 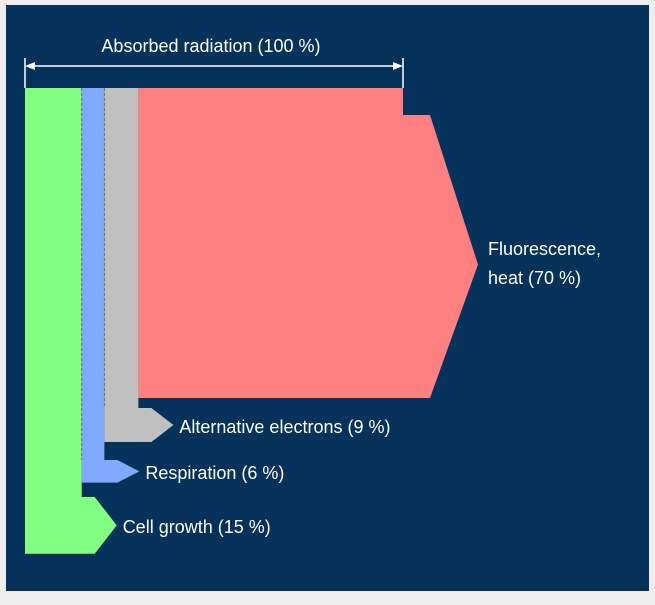 I want to click on source-label: Absorbed radiation (100 %), so click(x=210, y=46).